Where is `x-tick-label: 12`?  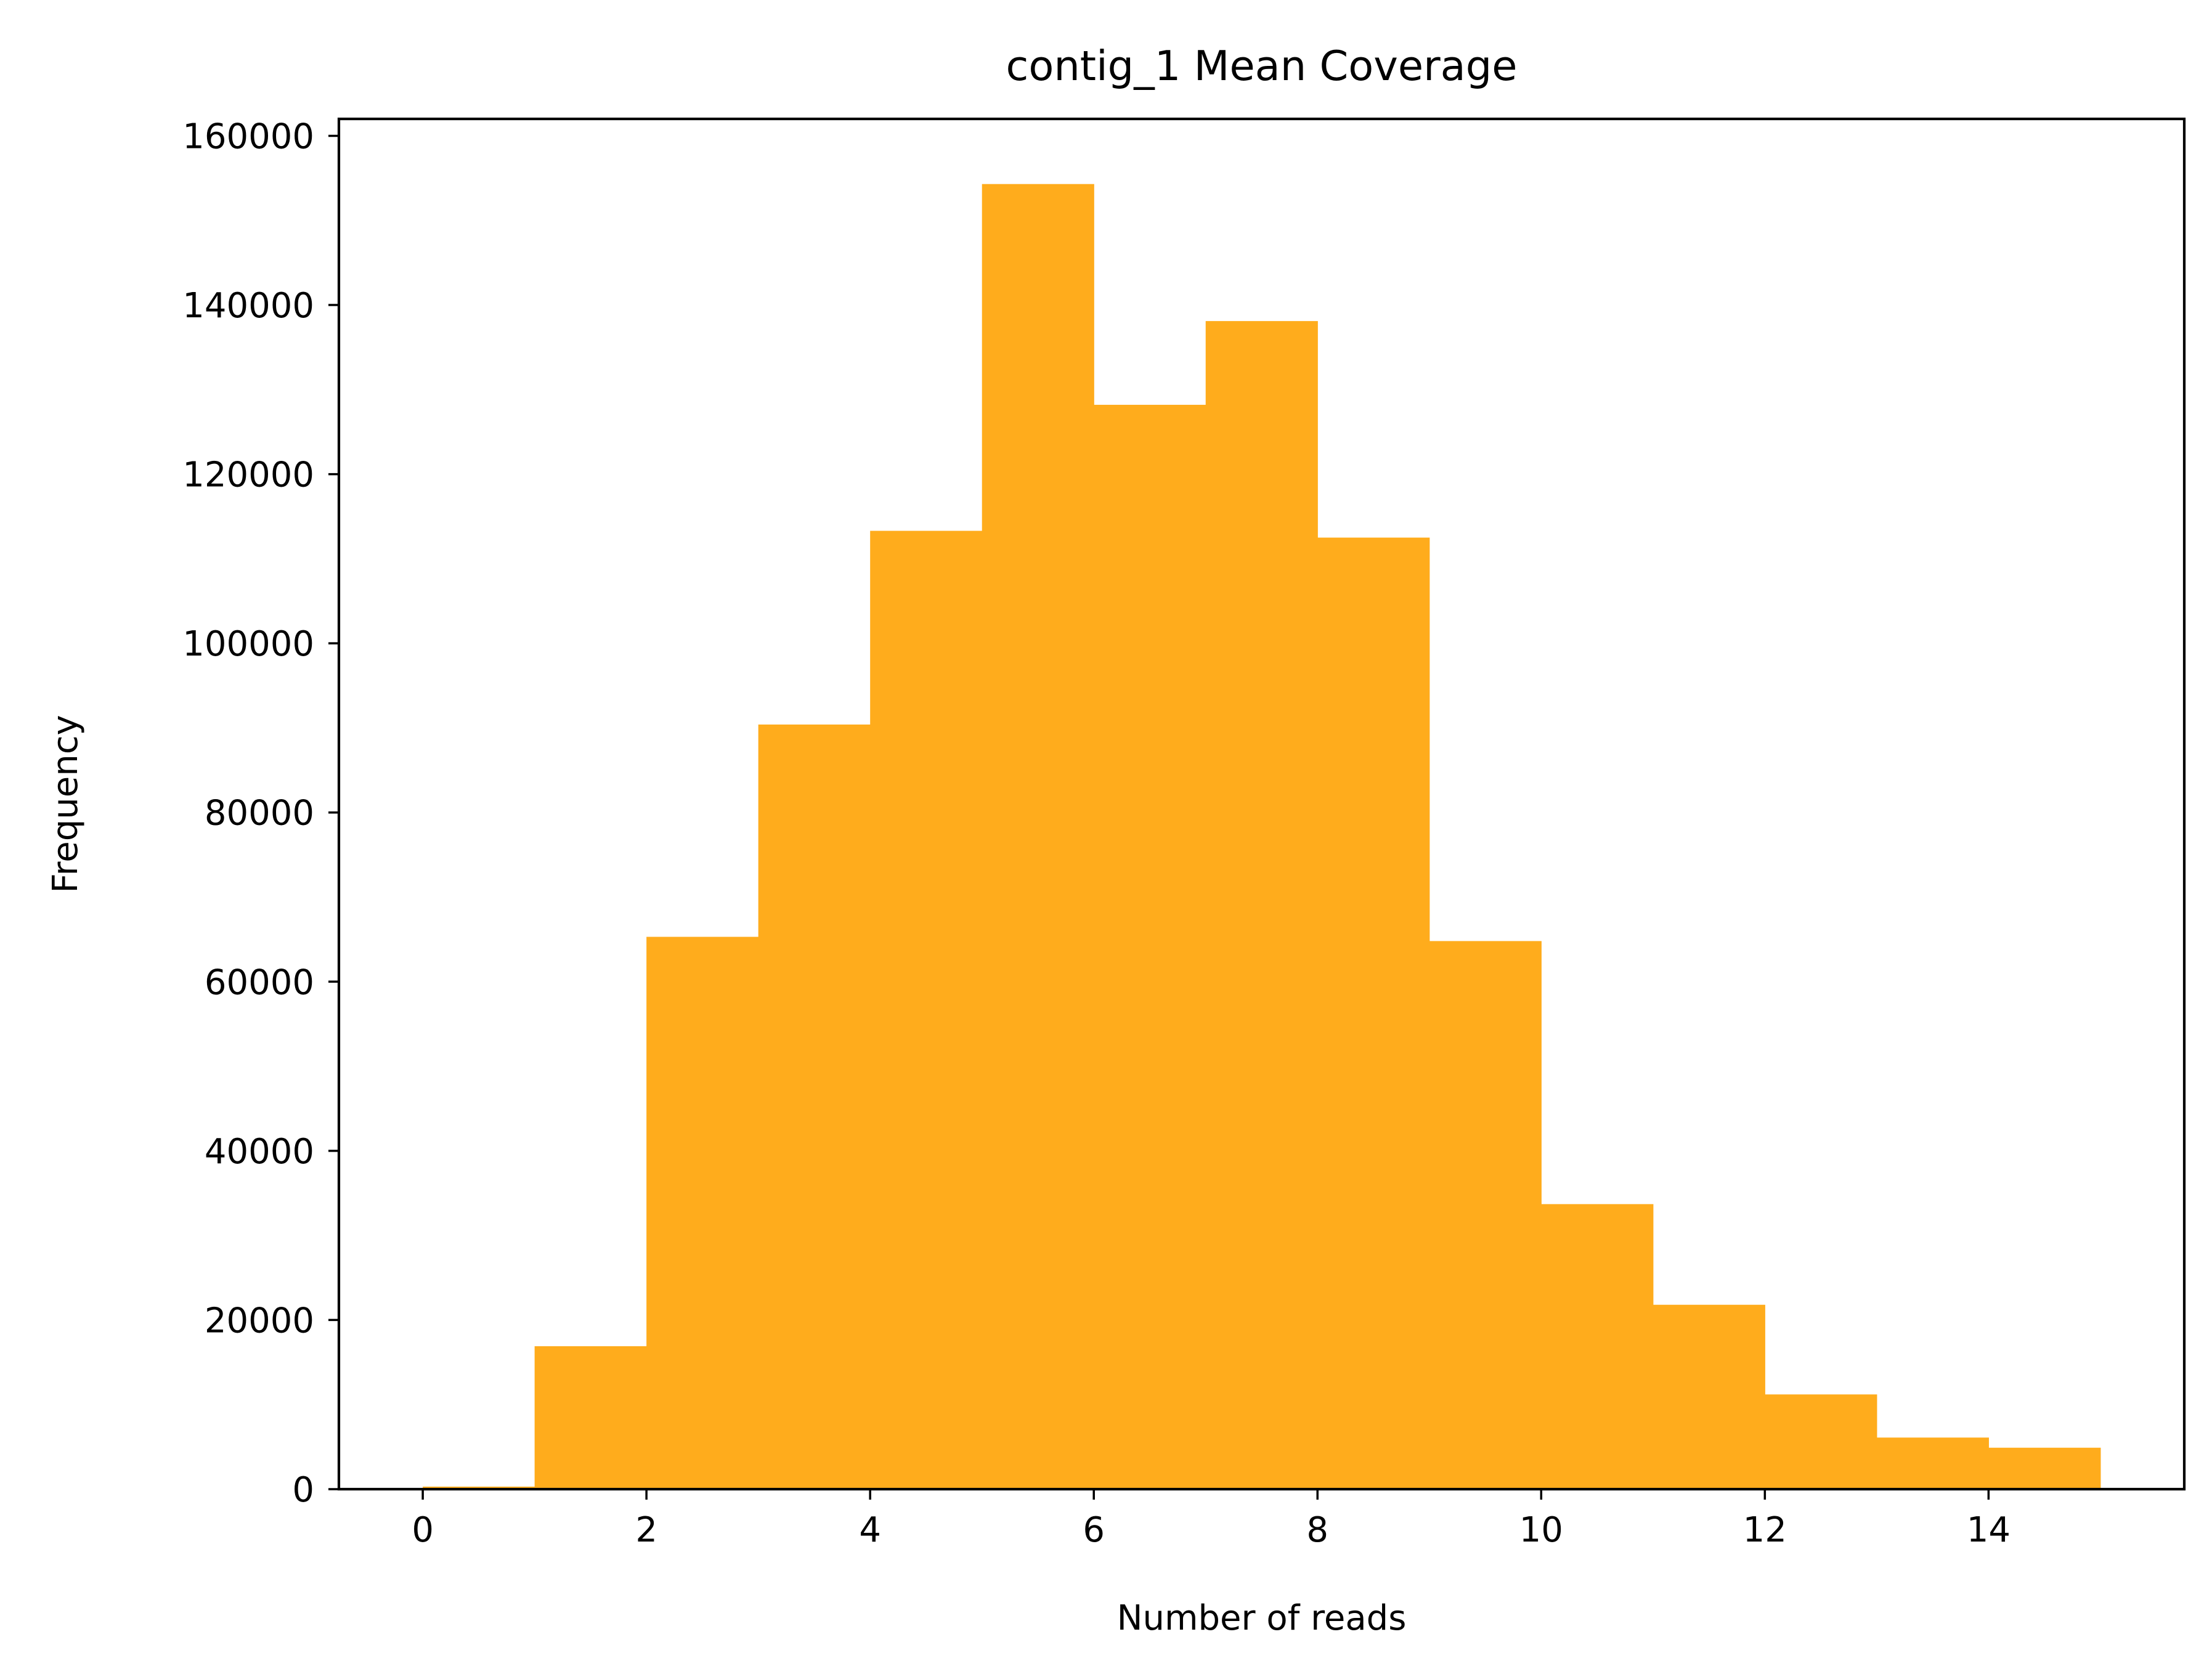 x-tick-label: 12 is located at coordinates (1765, 1530).